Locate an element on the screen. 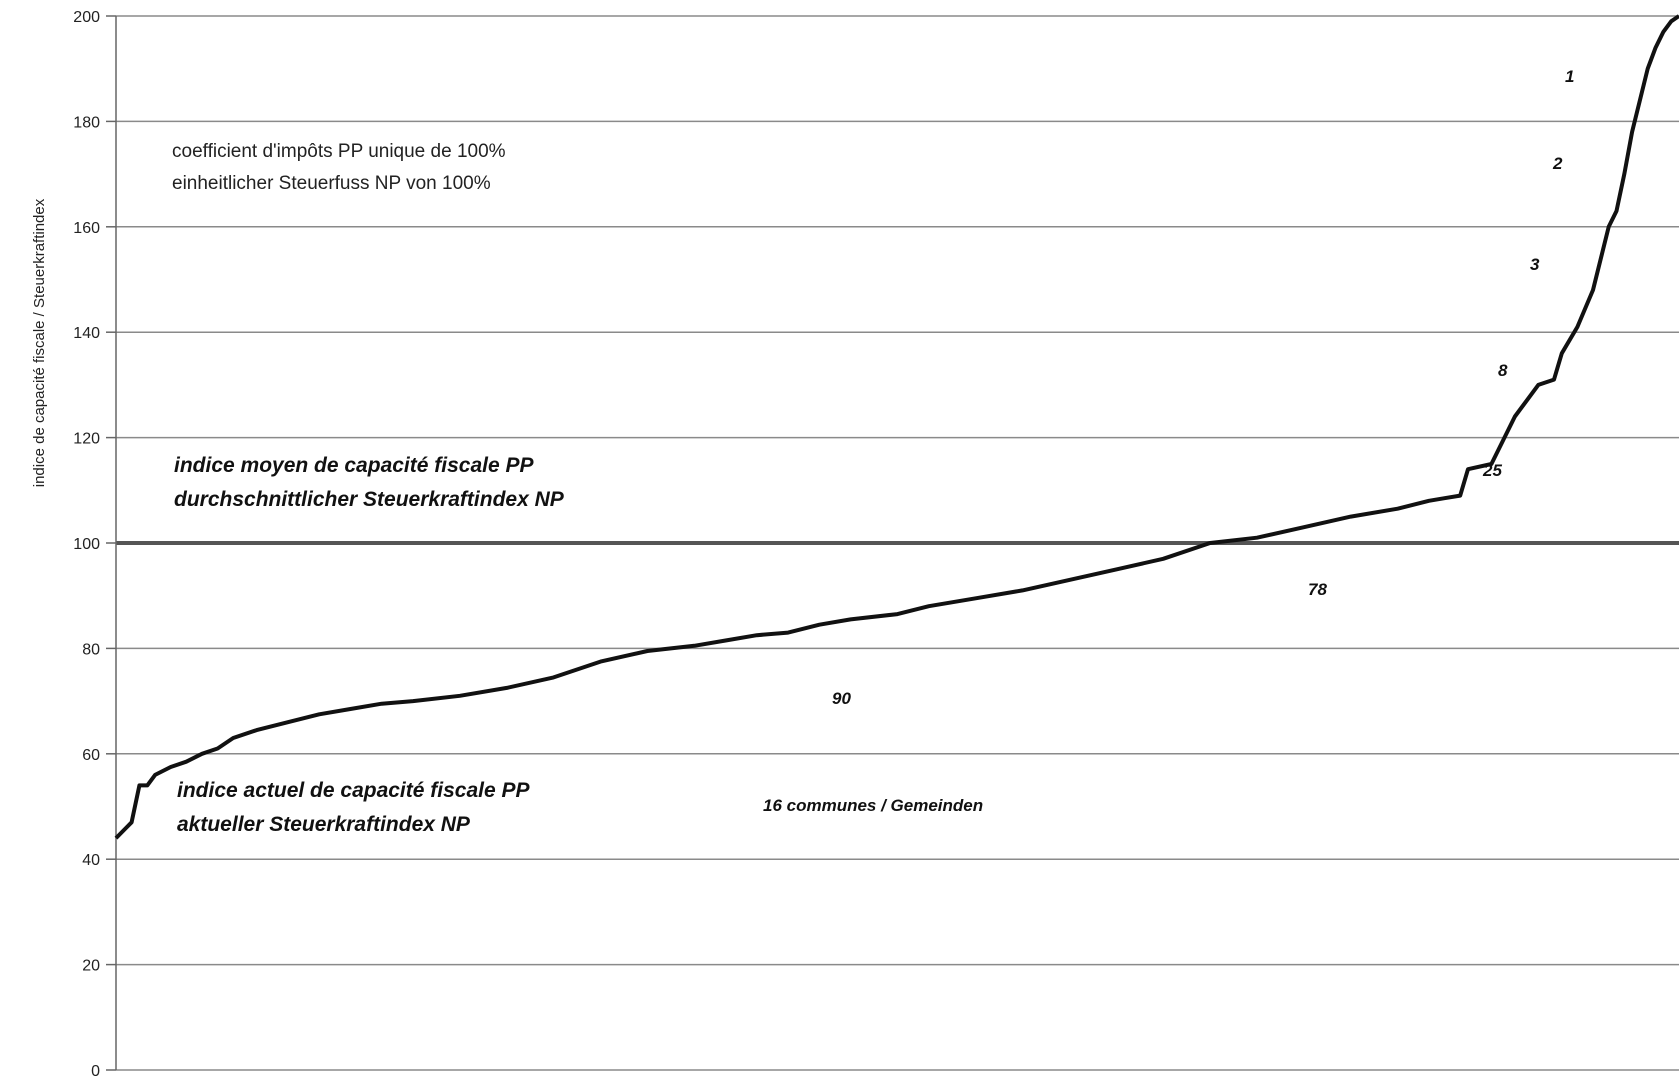  y-tick-label-200: 200 is located at coordinates (86, 17).